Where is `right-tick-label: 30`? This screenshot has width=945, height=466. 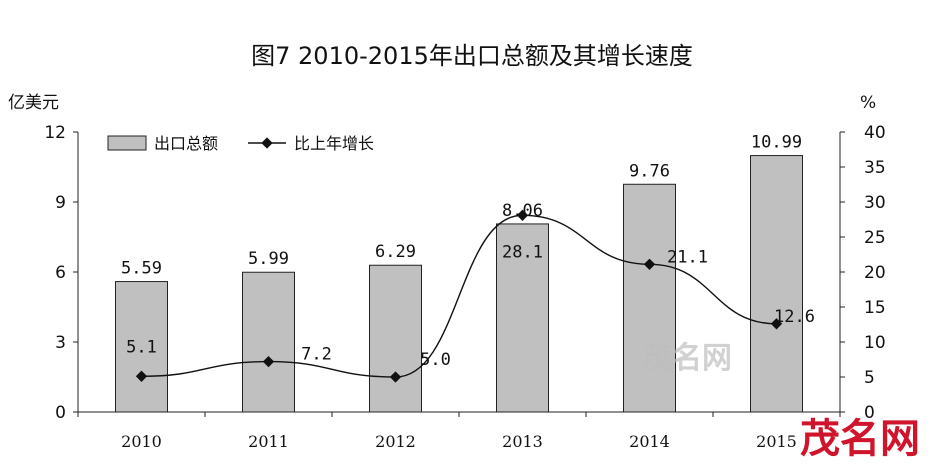
right-tick-label: 30 is located at coordinates (875, 203).